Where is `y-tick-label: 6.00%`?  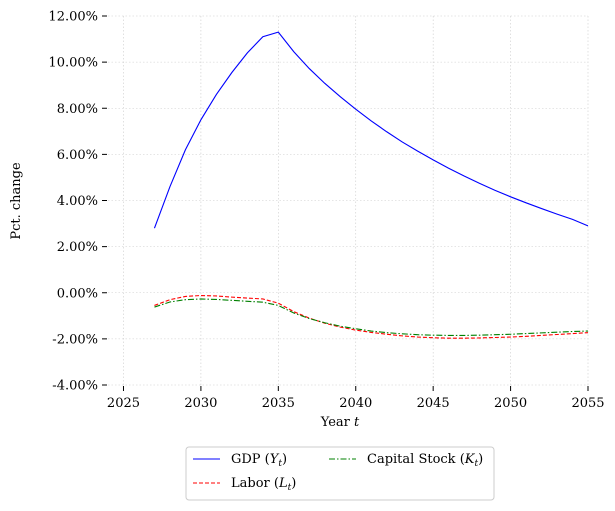
y-tick-label: 6.00% is located at coordinates (77, 155).